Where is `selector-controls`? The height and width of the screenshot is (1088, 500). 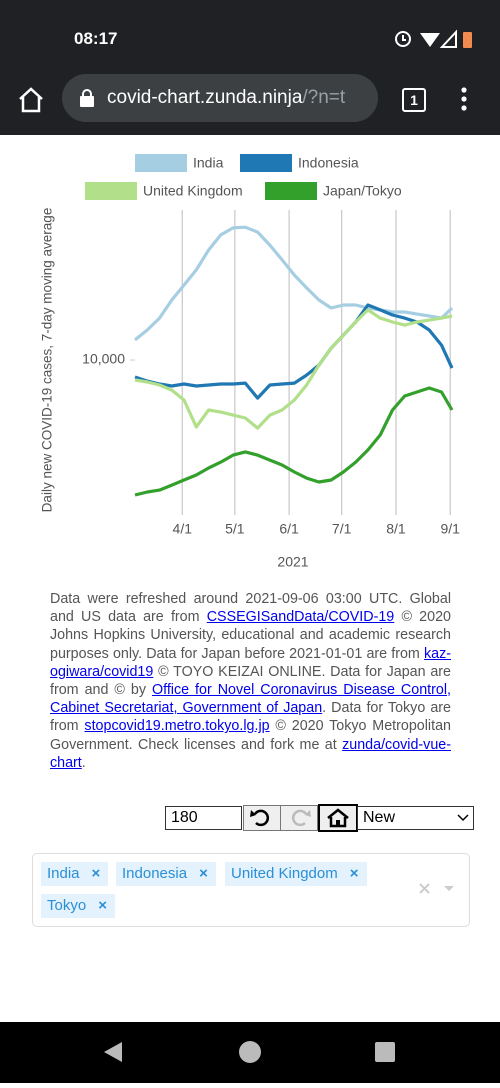 selector-controls is located at coordinates (436, 888).